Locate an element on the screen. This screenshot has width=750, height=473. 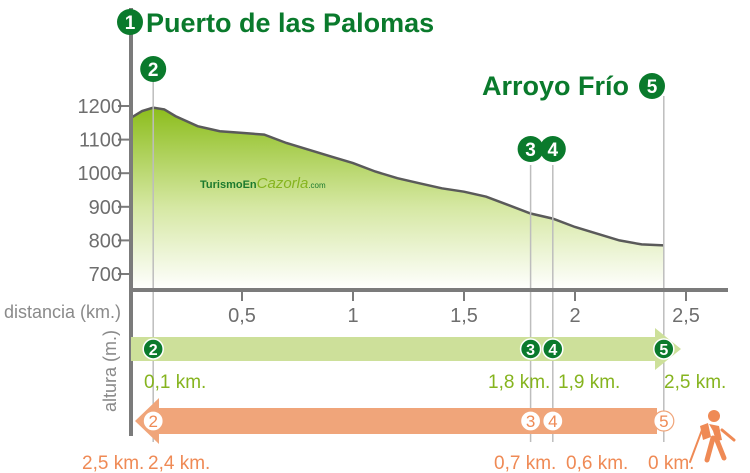
waypoint-number-top: 3 is located at coordinates (530, 150).